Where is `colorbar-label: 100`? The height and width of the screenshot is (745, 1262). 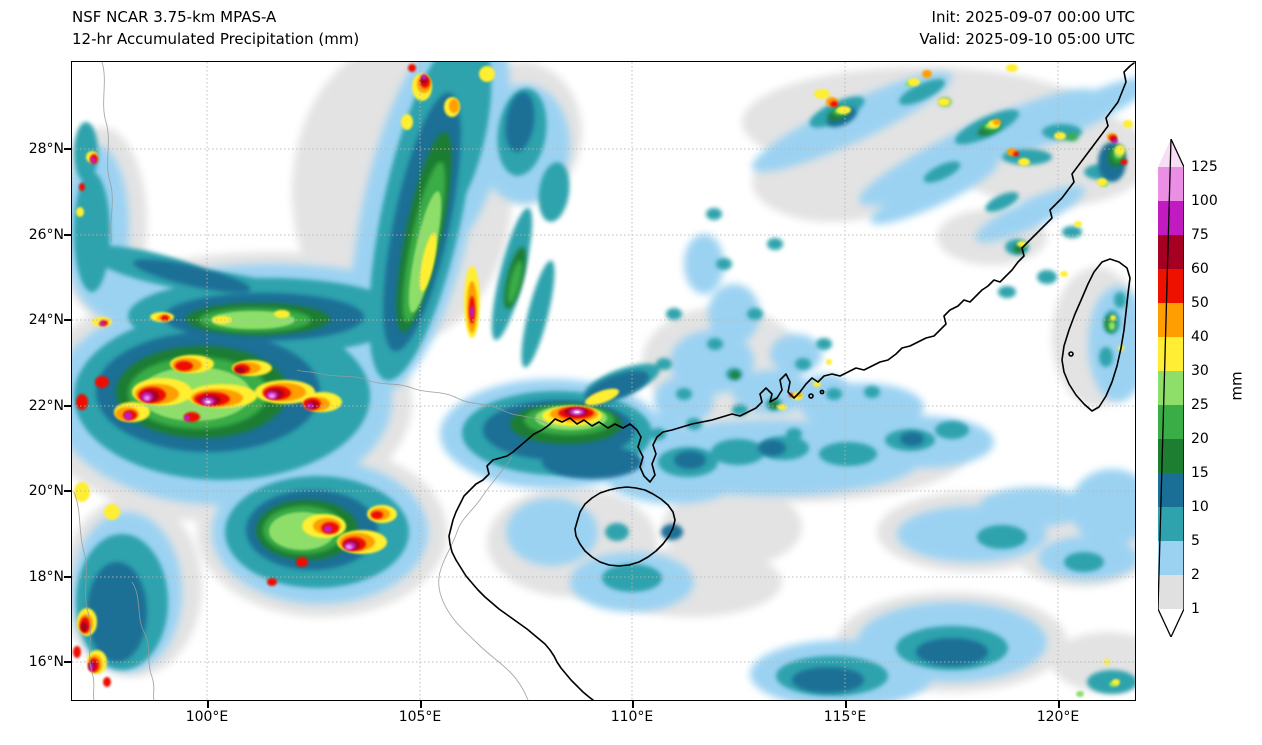 colorbar-label: 100 is located at coordinates (1204, 201).